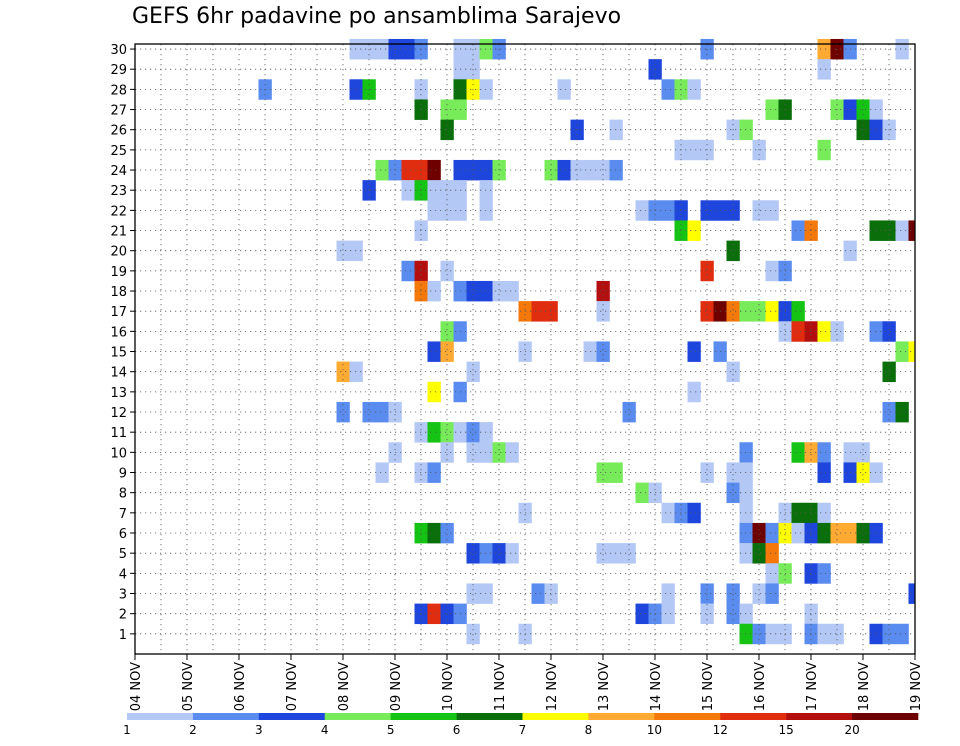 This screenshot has height=746, width=960. I want to click on legend-label: 5, so click(391, 730).